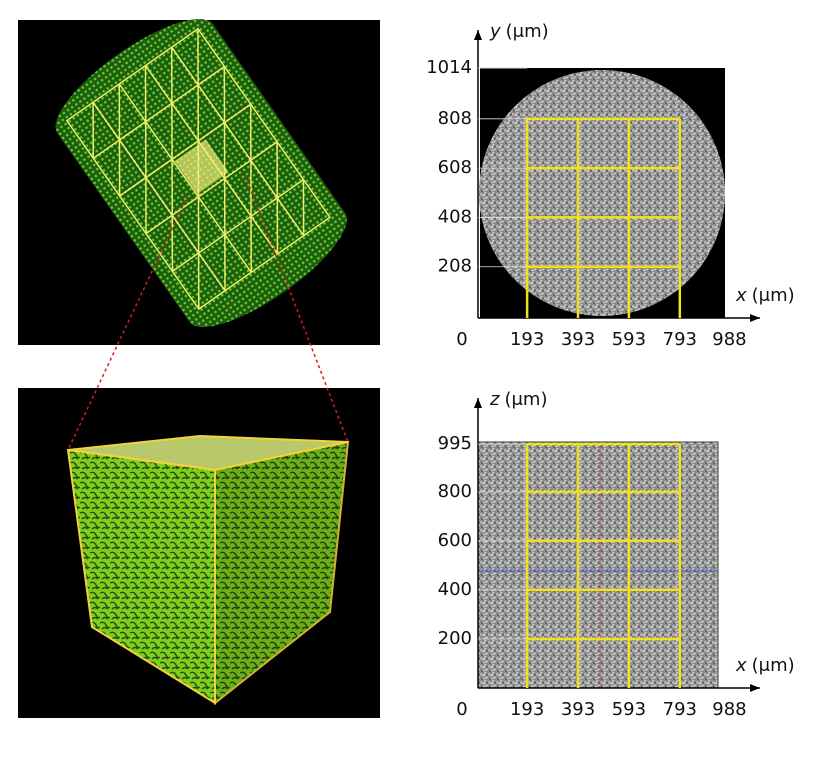 The width and height of the screenshot is (830, 772). I want to click on xy-slice-disk, so click(602, 193).